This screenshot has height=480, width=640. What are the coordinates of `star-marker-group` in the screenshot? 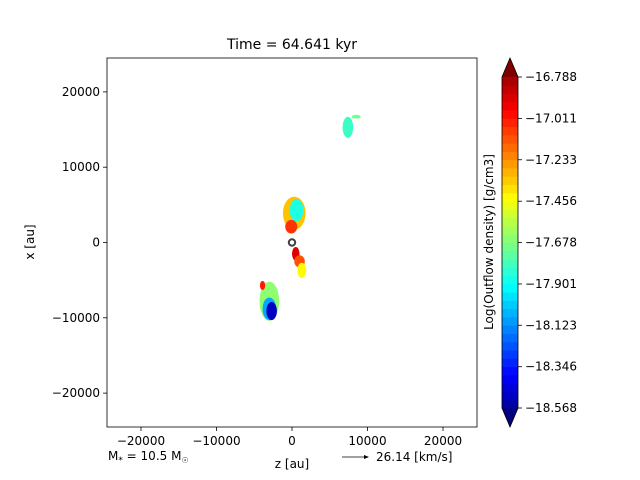 It's located at (292, 242).